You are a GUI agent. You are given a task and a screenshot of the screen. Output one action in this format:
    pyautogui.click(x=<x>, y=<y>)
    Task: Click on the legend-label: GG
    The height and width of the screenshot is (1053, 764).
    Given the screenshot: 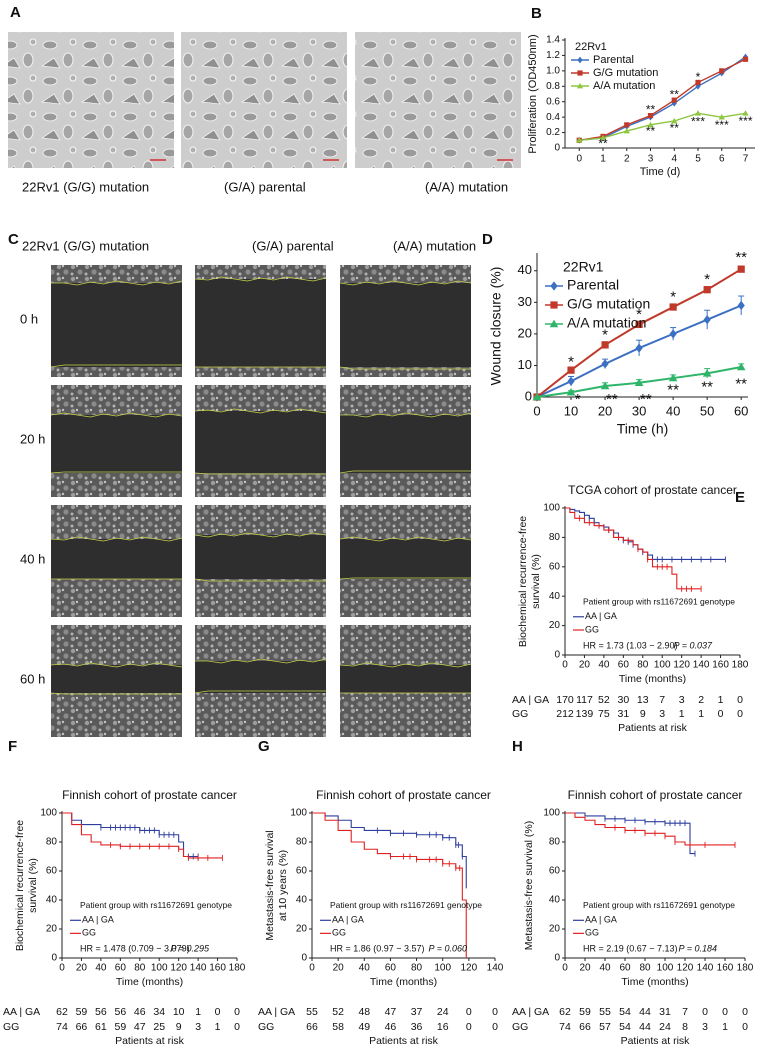 What is the action you would take?
    pyautogui.click(x=592, y=933)
    